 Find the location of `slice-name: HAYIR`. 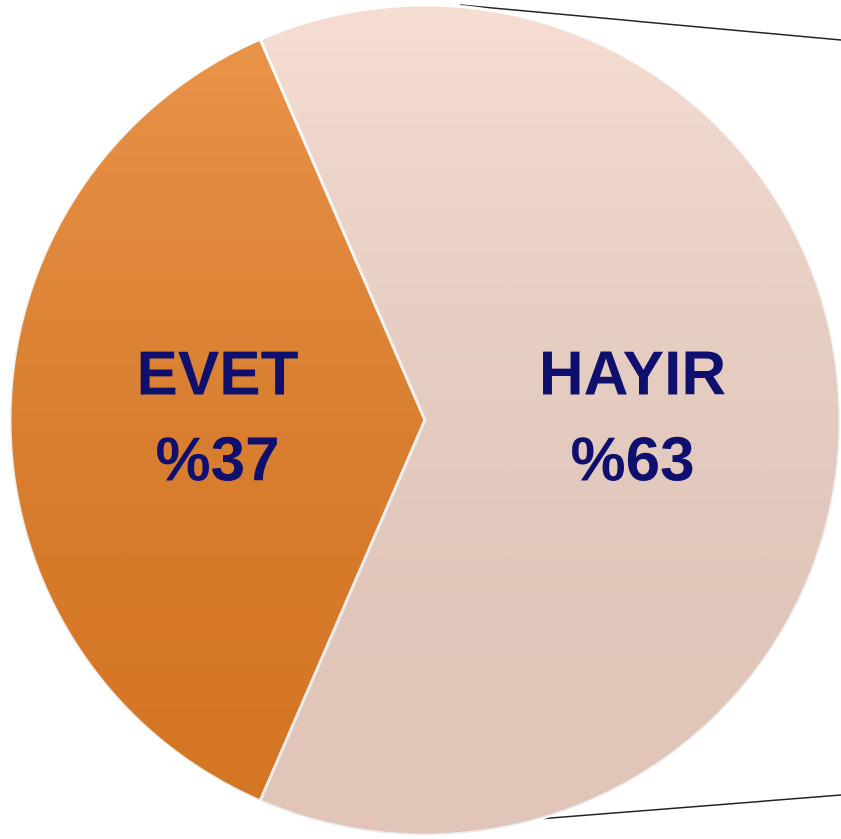

slice-name: HAYIR is located at coordinates (632, 373).